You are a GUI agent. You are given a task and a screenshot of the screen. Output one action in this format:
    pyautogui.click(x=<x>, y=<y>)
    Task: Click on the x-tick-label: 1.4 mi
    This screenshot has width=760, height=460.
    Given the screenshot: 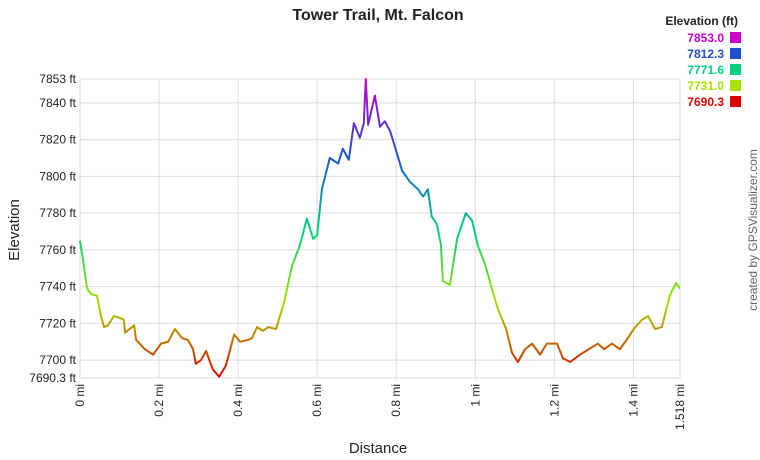 What is the action you would take?
    pyautogui.click(x=633, y=400)
    